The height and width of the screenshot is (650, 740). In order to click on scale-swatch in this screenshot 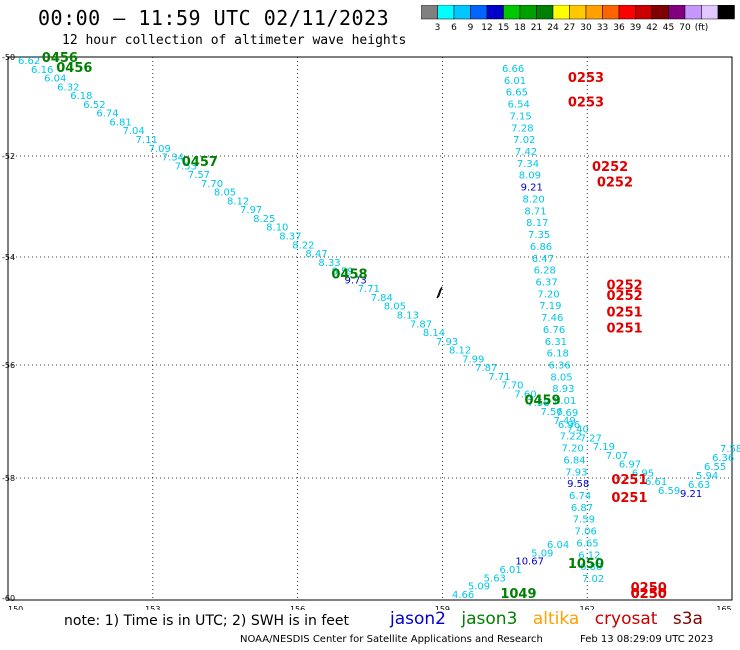, I will do `click(726, 12)`.